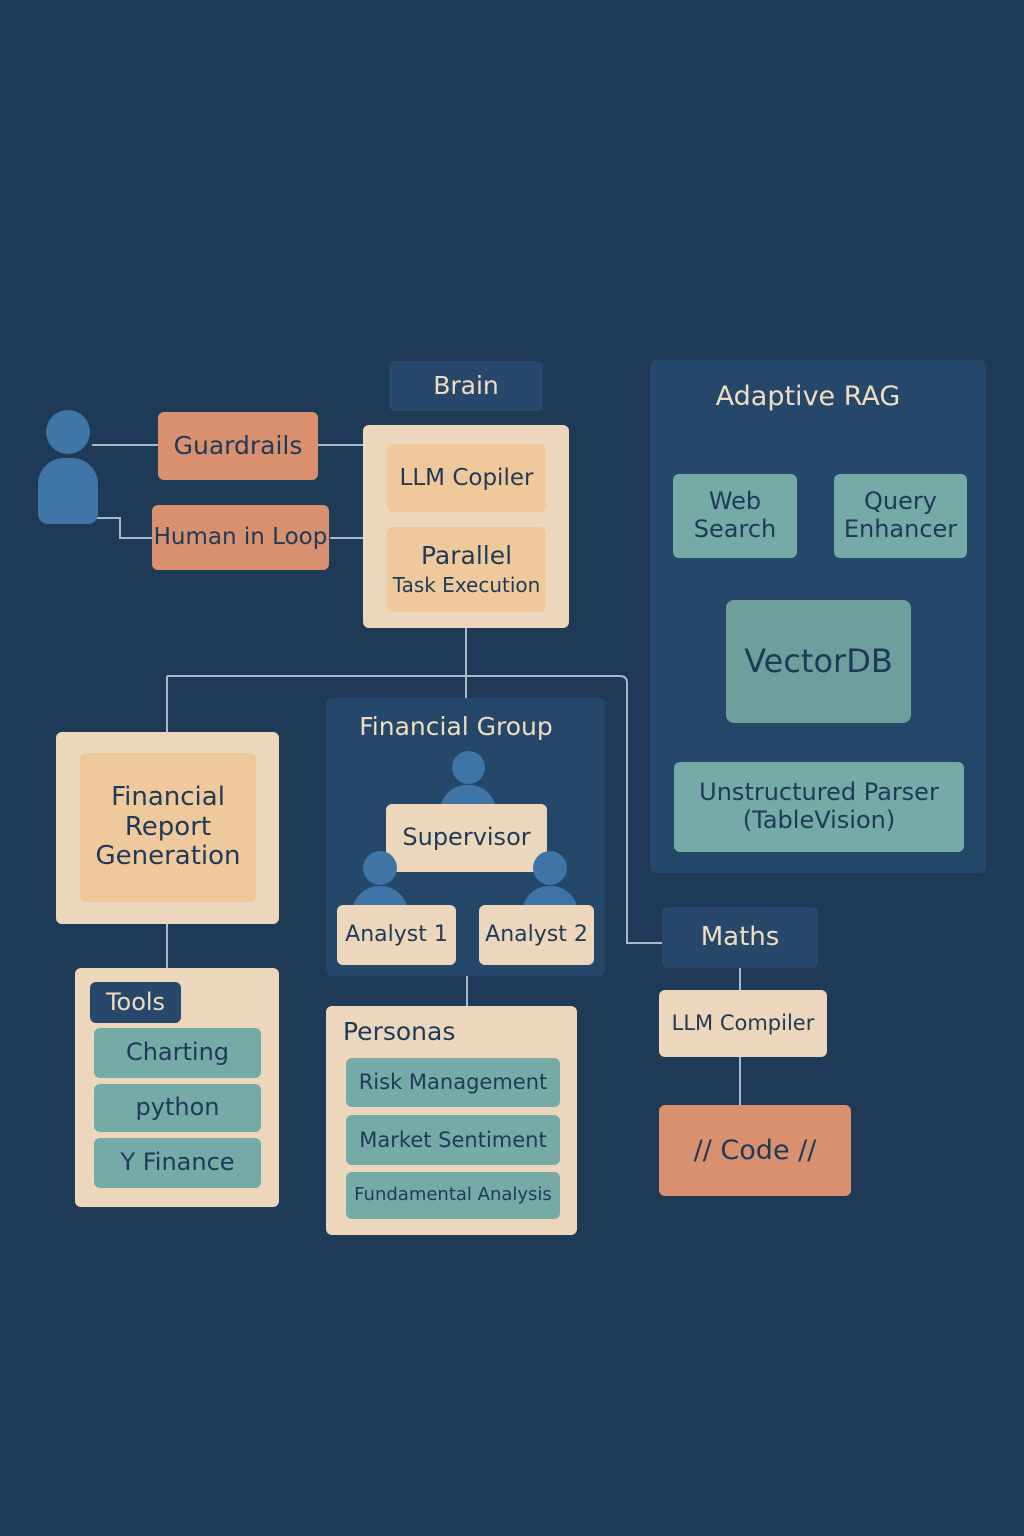  I want to click on financial-group-title: Financial Group, so click(456, 726).